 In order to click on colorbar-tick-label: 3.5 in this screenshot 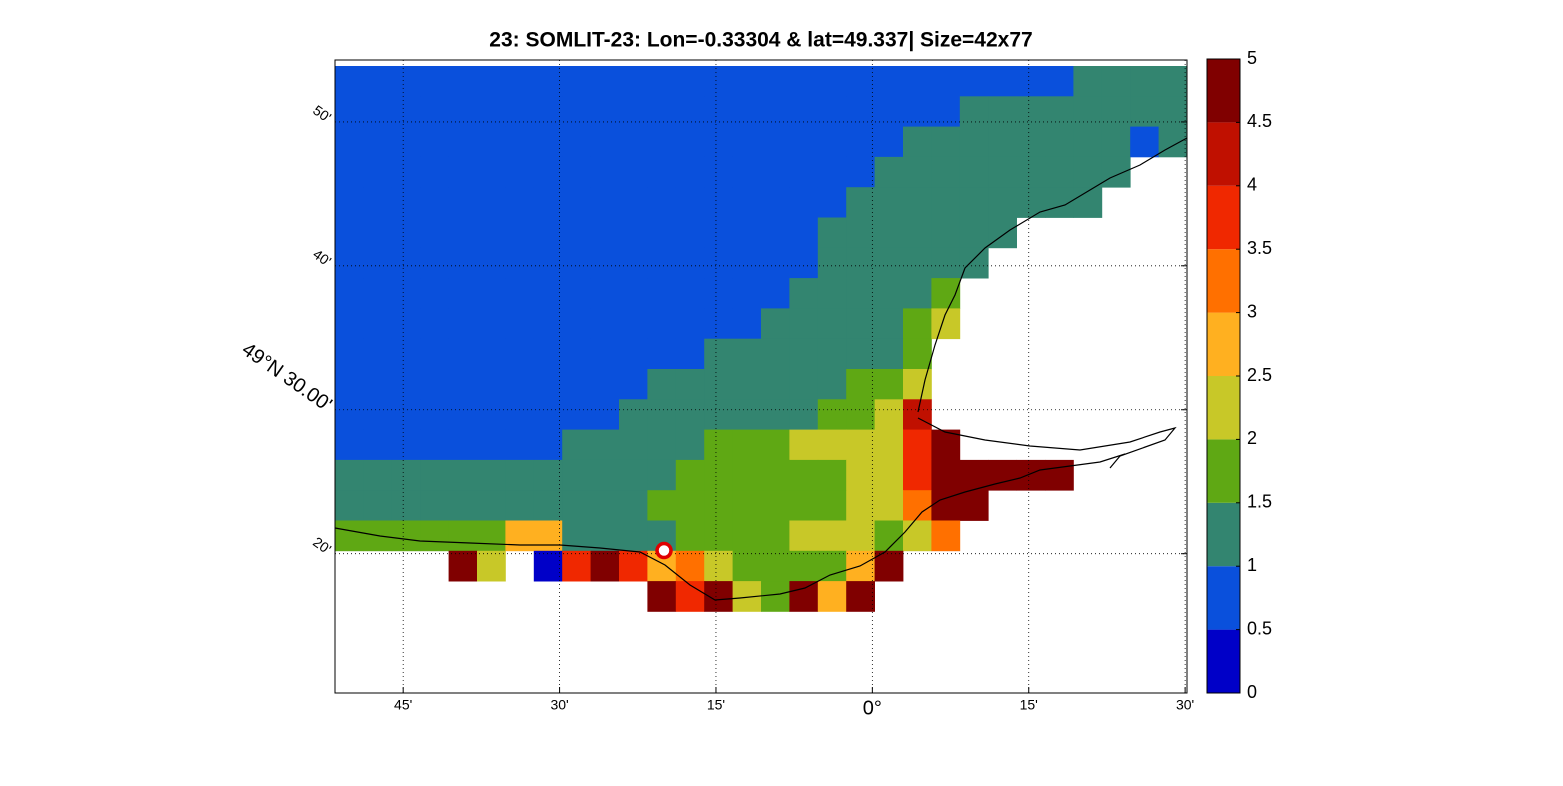, I will do `click(1259, 248)`.